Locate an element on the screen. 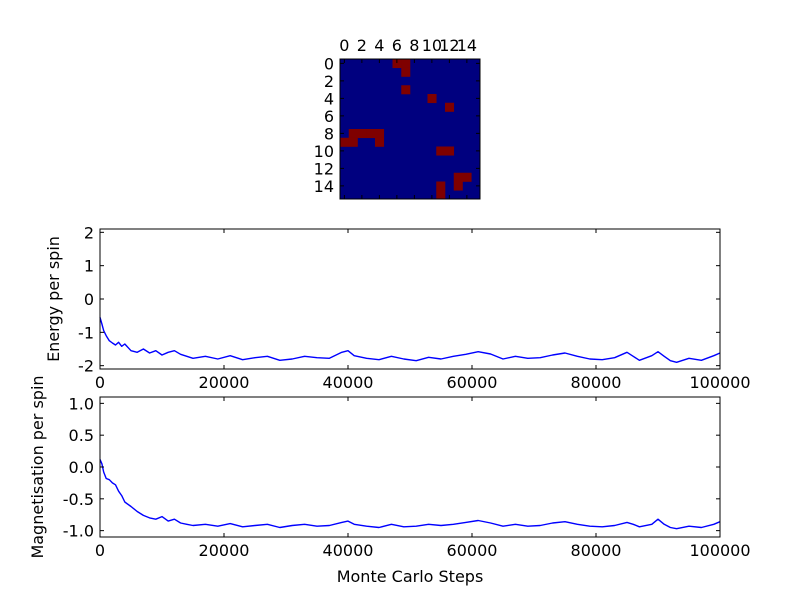 The height and width of the screenshot is (597, 800). heatmap-xtick-label: 0 is located at coordinates (344, 45).